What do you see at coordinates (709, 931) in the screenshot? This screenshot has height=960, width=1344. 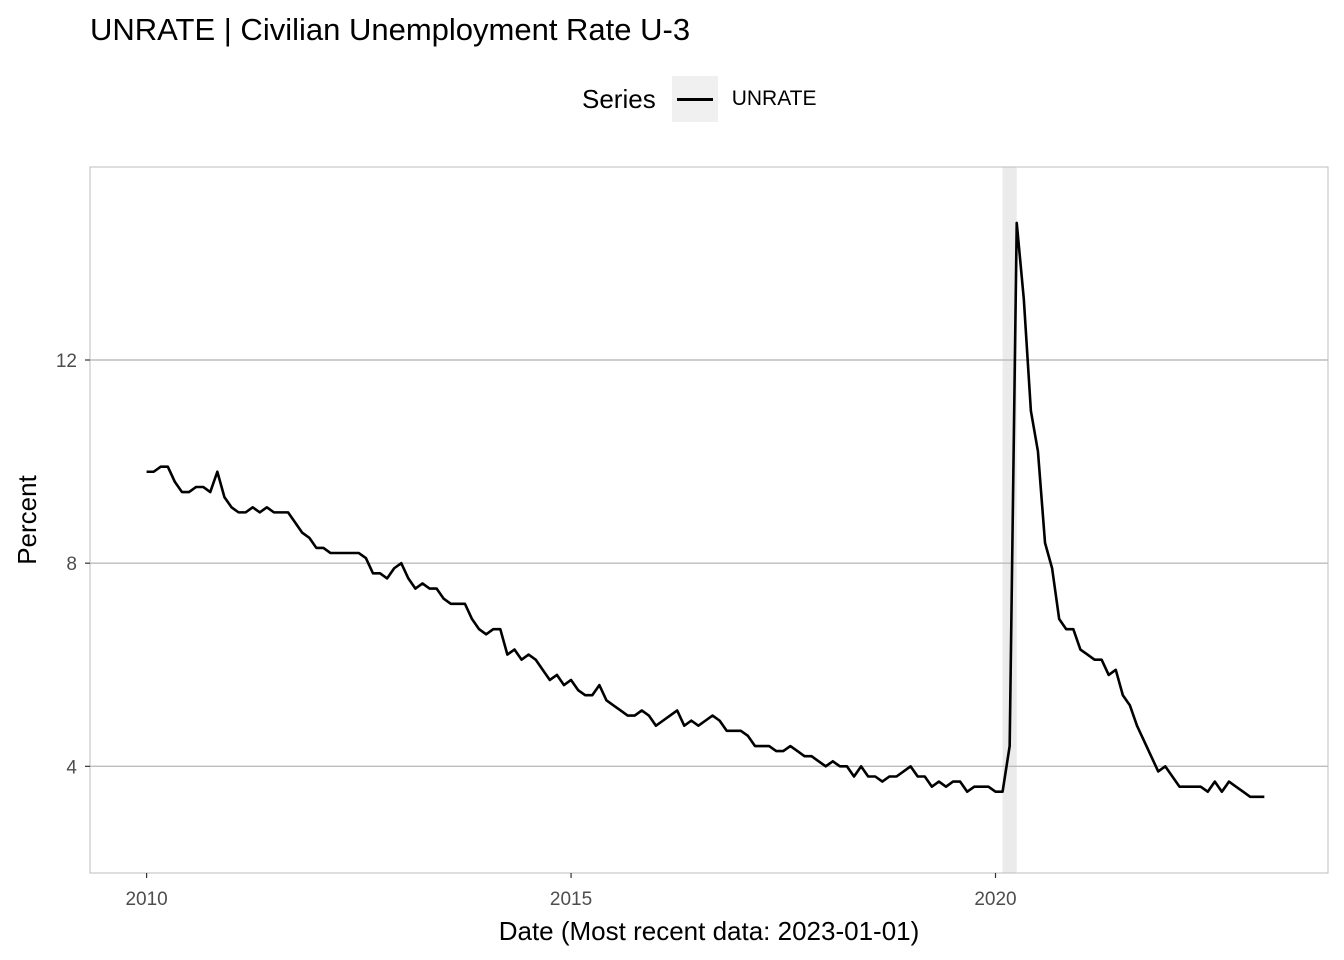 I see `x-axis-label: Date (Most recent data: 2023-01-01)` at bounding box center [709, 931].